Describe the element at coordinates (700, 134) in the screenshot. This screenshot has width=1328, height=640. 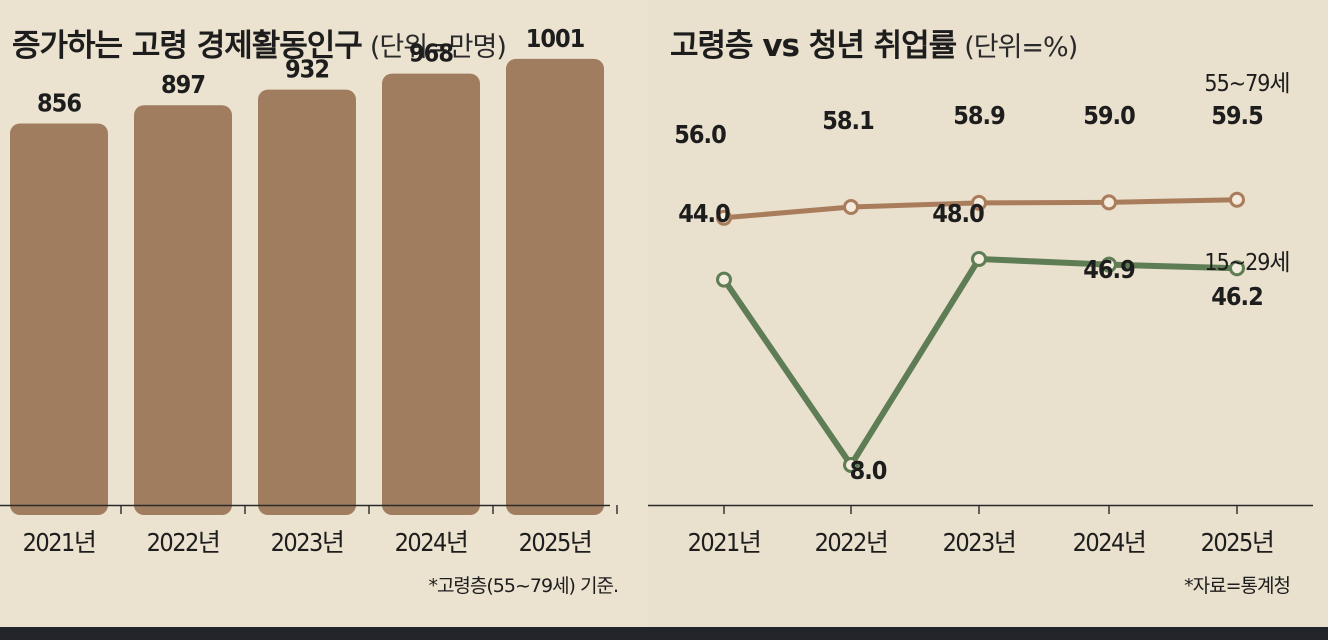
I see `older-value-label: 56.0` at that location.